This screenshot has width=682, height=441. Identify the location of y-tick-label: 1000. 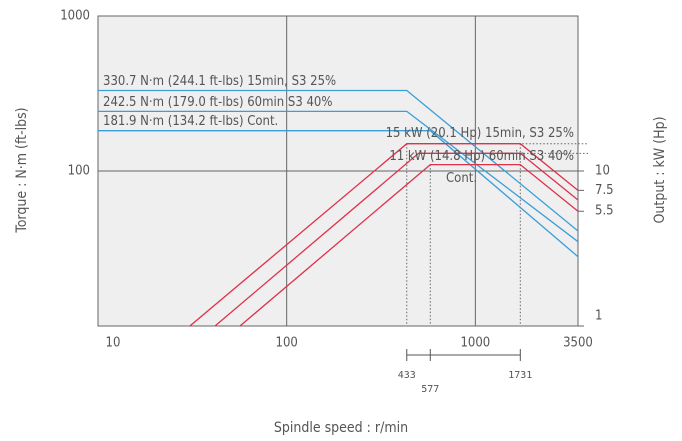
(75, 16).